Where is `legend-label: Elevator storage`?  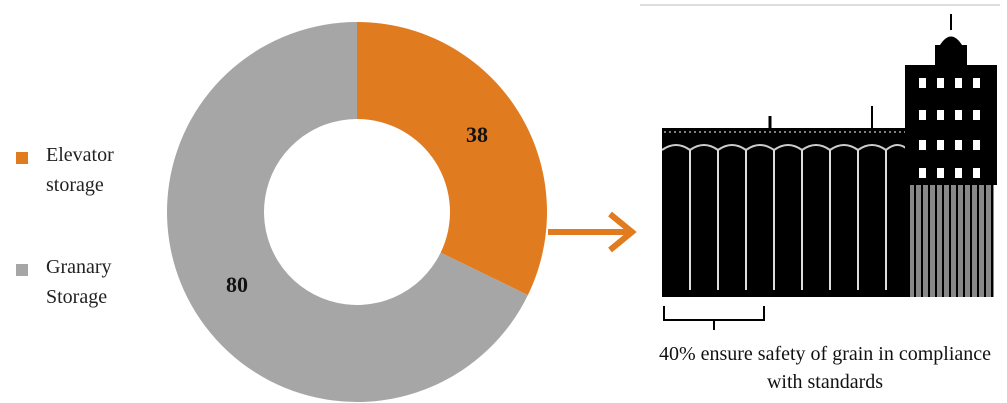
legend-label: Elevator storage is located at coordinates (80, 170).